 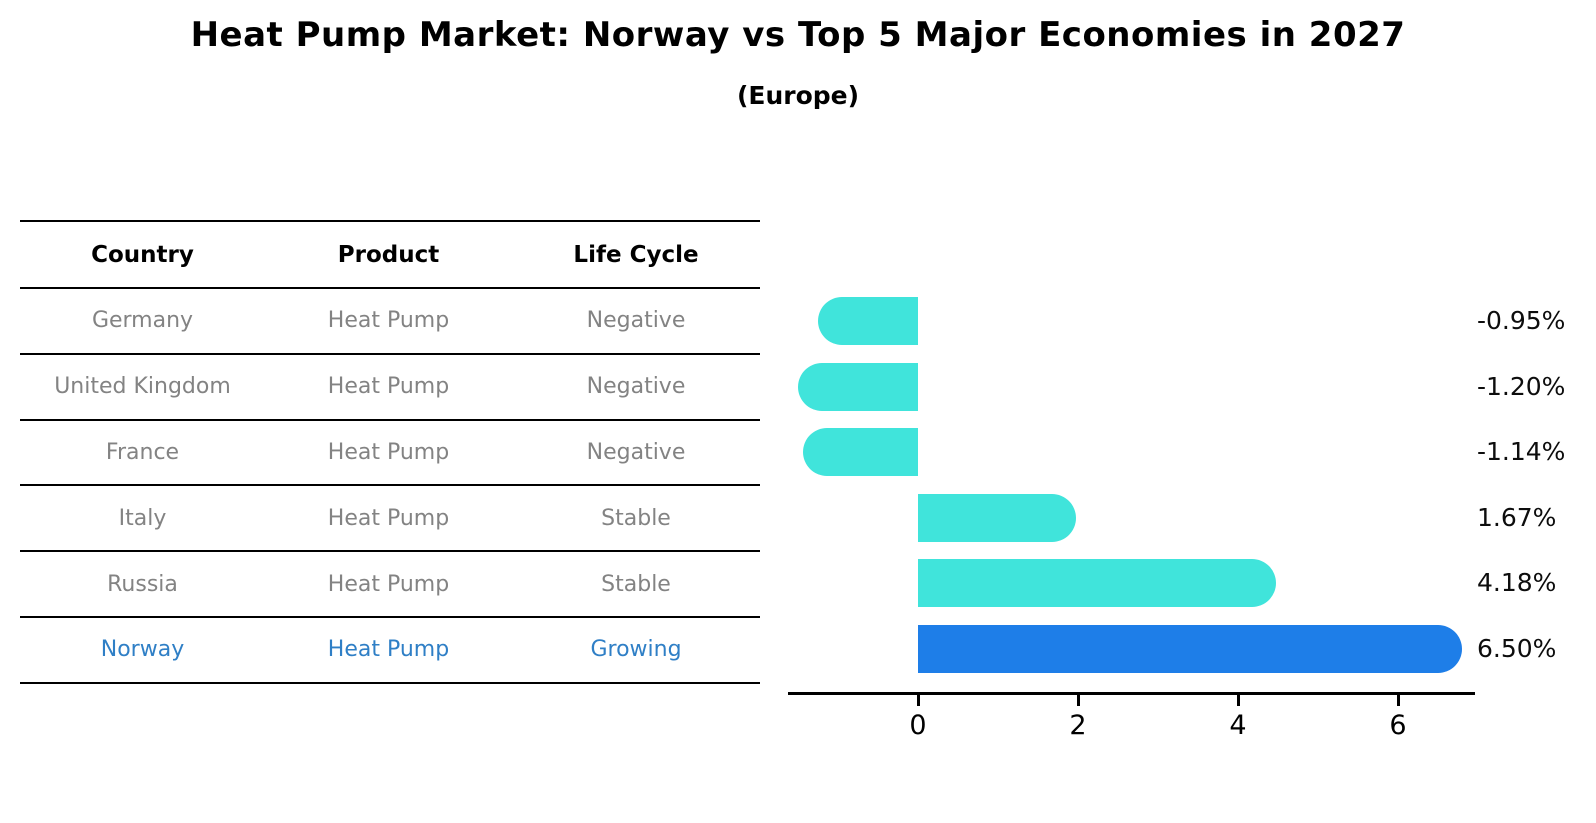 What do you see at coordinates (997, 517) in the screenshot?
I see `bar-italy` at bounding box center [997, 517].